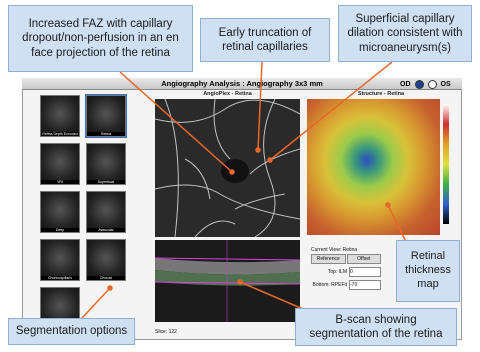 This screenshot has height=352, width=480. I want to click on color-scale, so click(446, 164).